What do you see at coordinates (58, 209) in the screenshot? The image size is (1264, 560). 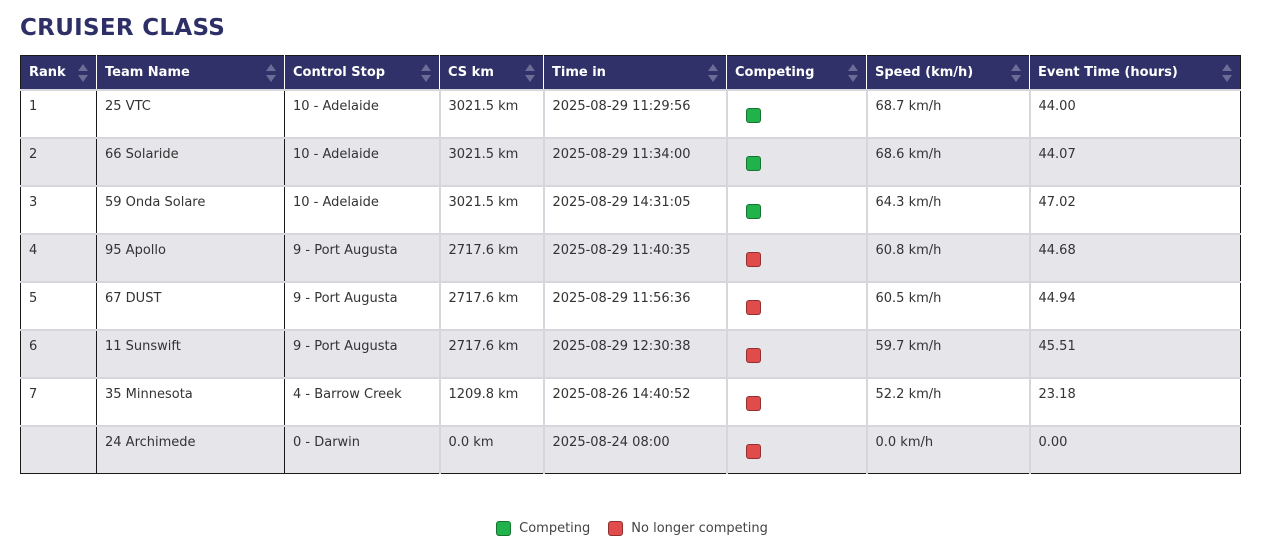 I see `rank-cell: 3` at bounding box center [58, 209].